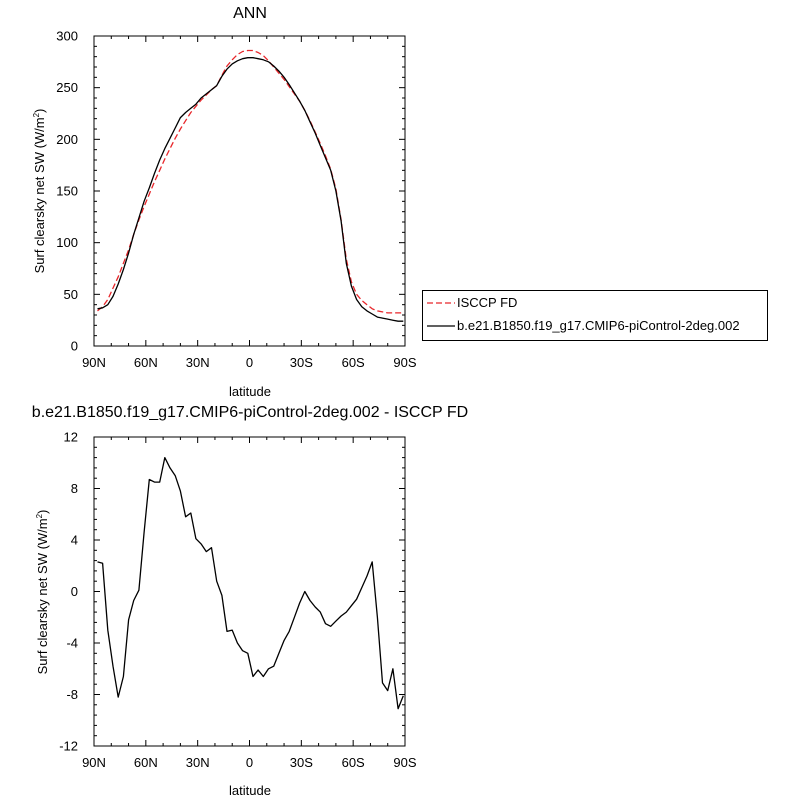 Image resolution: width=800 pixels, height=805 pixels. I want to click on bottom-x-tick-label: 60S, so click(353, 762).